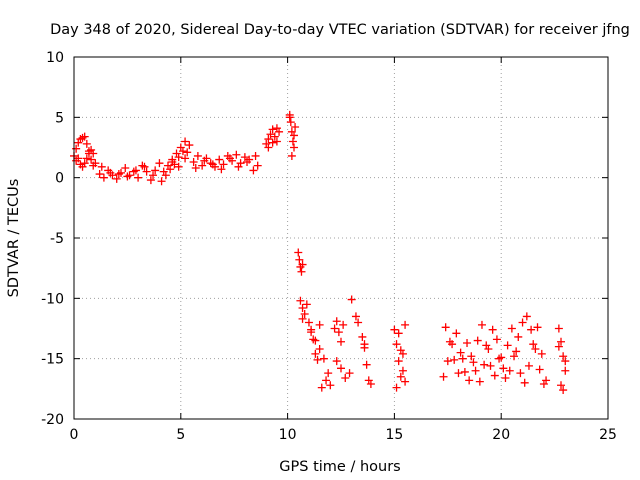  Describe the element at coordinates (394, 435) in the screenshot. I see `x-tick-label: 15` at that location.